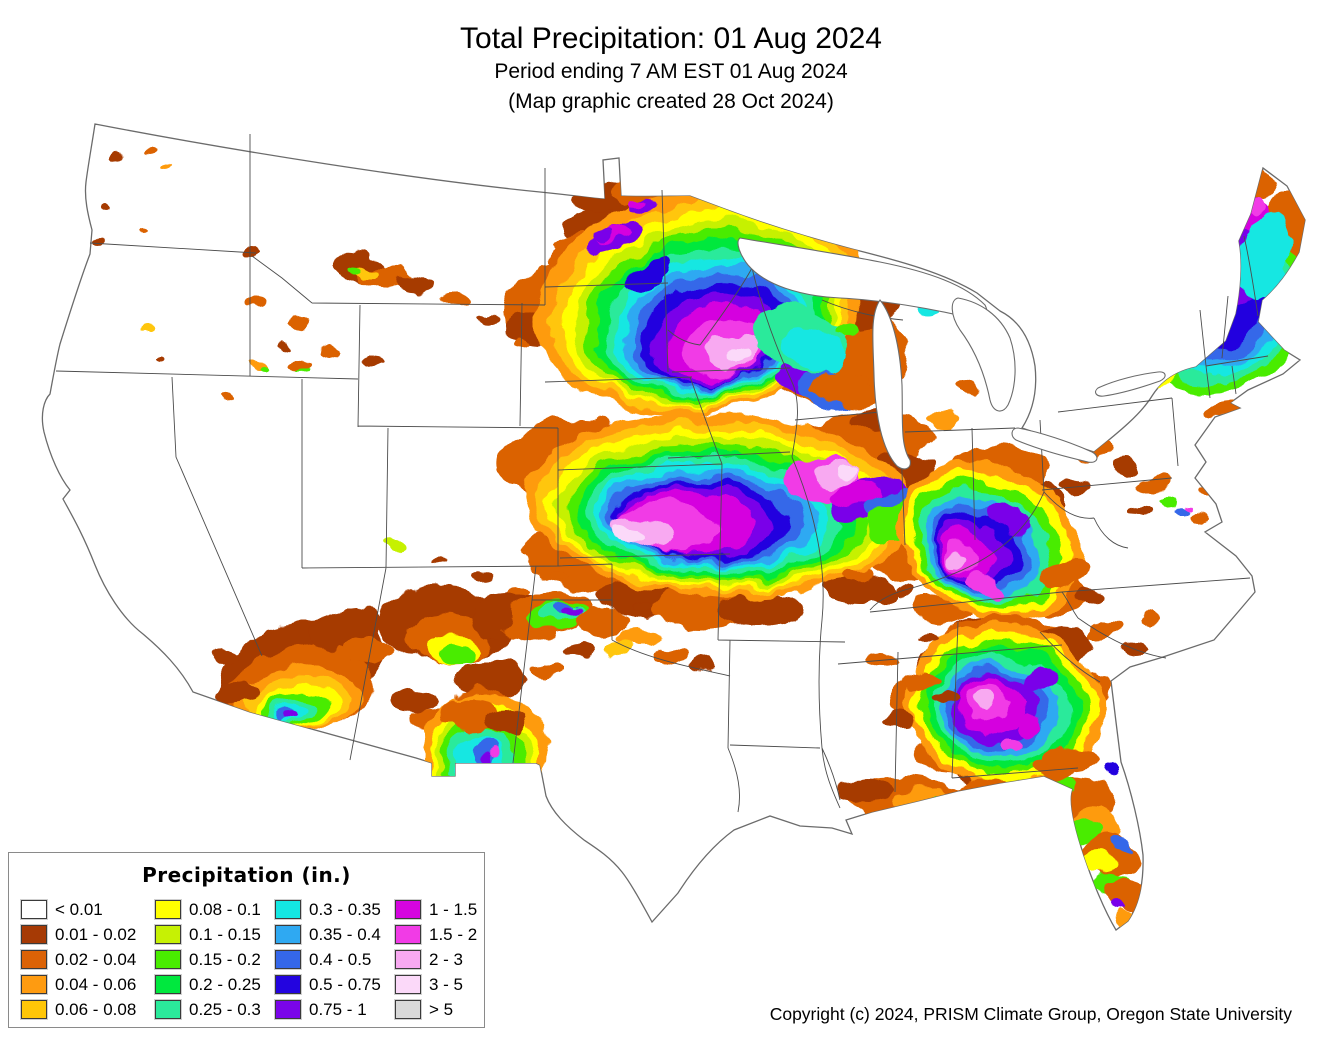 This screenshot has height=1042, width=1342. Describe the element at coordinates (96, 934) in the screenshot. I see `legend-label: 0.01 - 0.02` at that location.